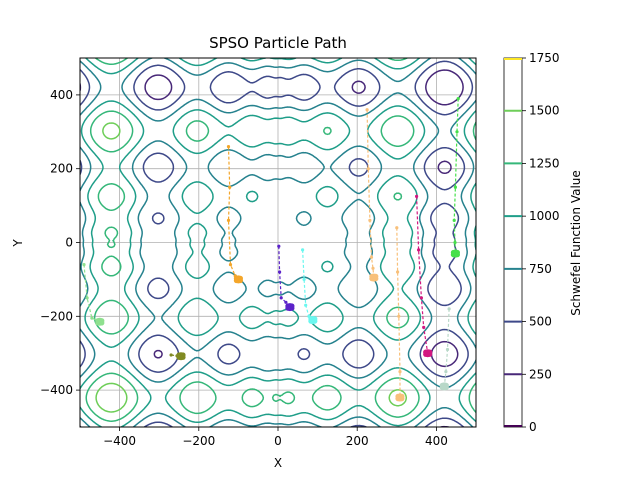 The image size is (640, 480). Describe the element at coordinates (56, 316) in the screenshot. I see `y-tick-label: −200` at that location.